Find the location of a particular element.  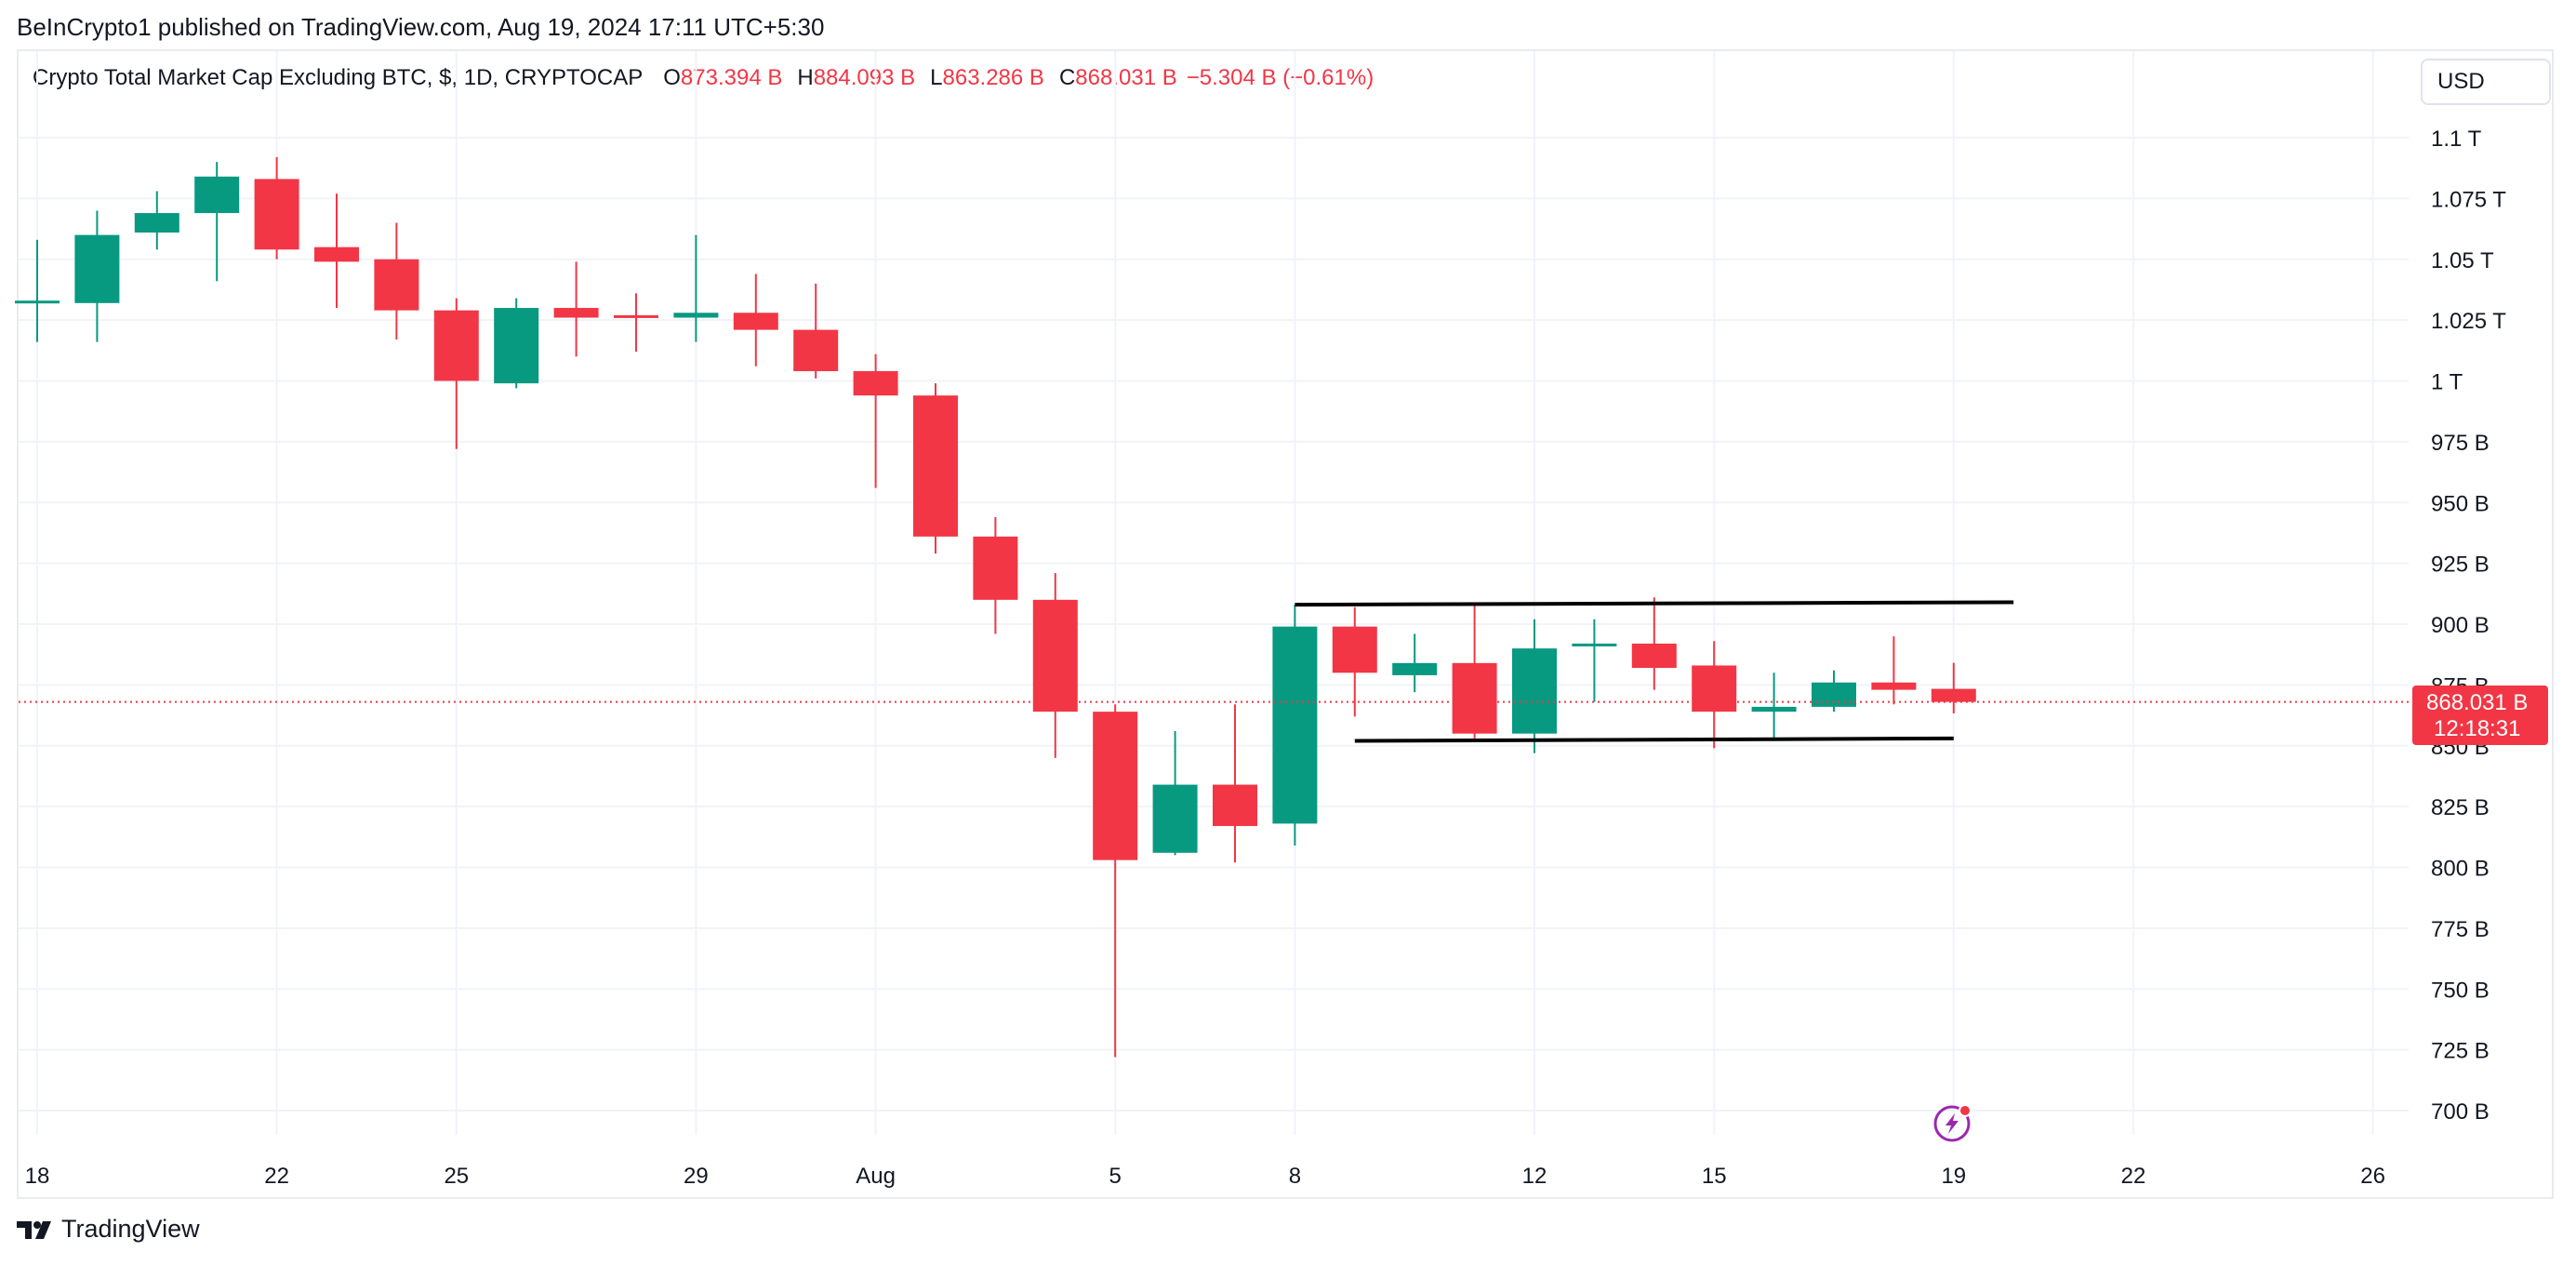

y-tick-label: 1.05 T is located at coordinates (2462, 260).